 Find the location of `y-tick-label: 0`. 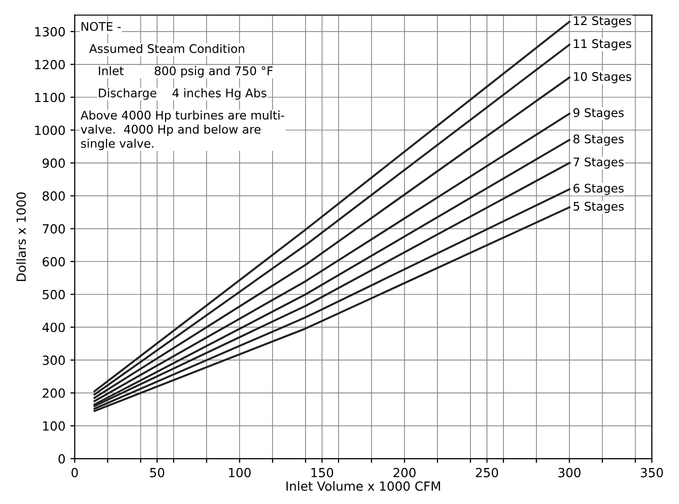

y-tick-label: 0 is located at coordinates (61, 459).